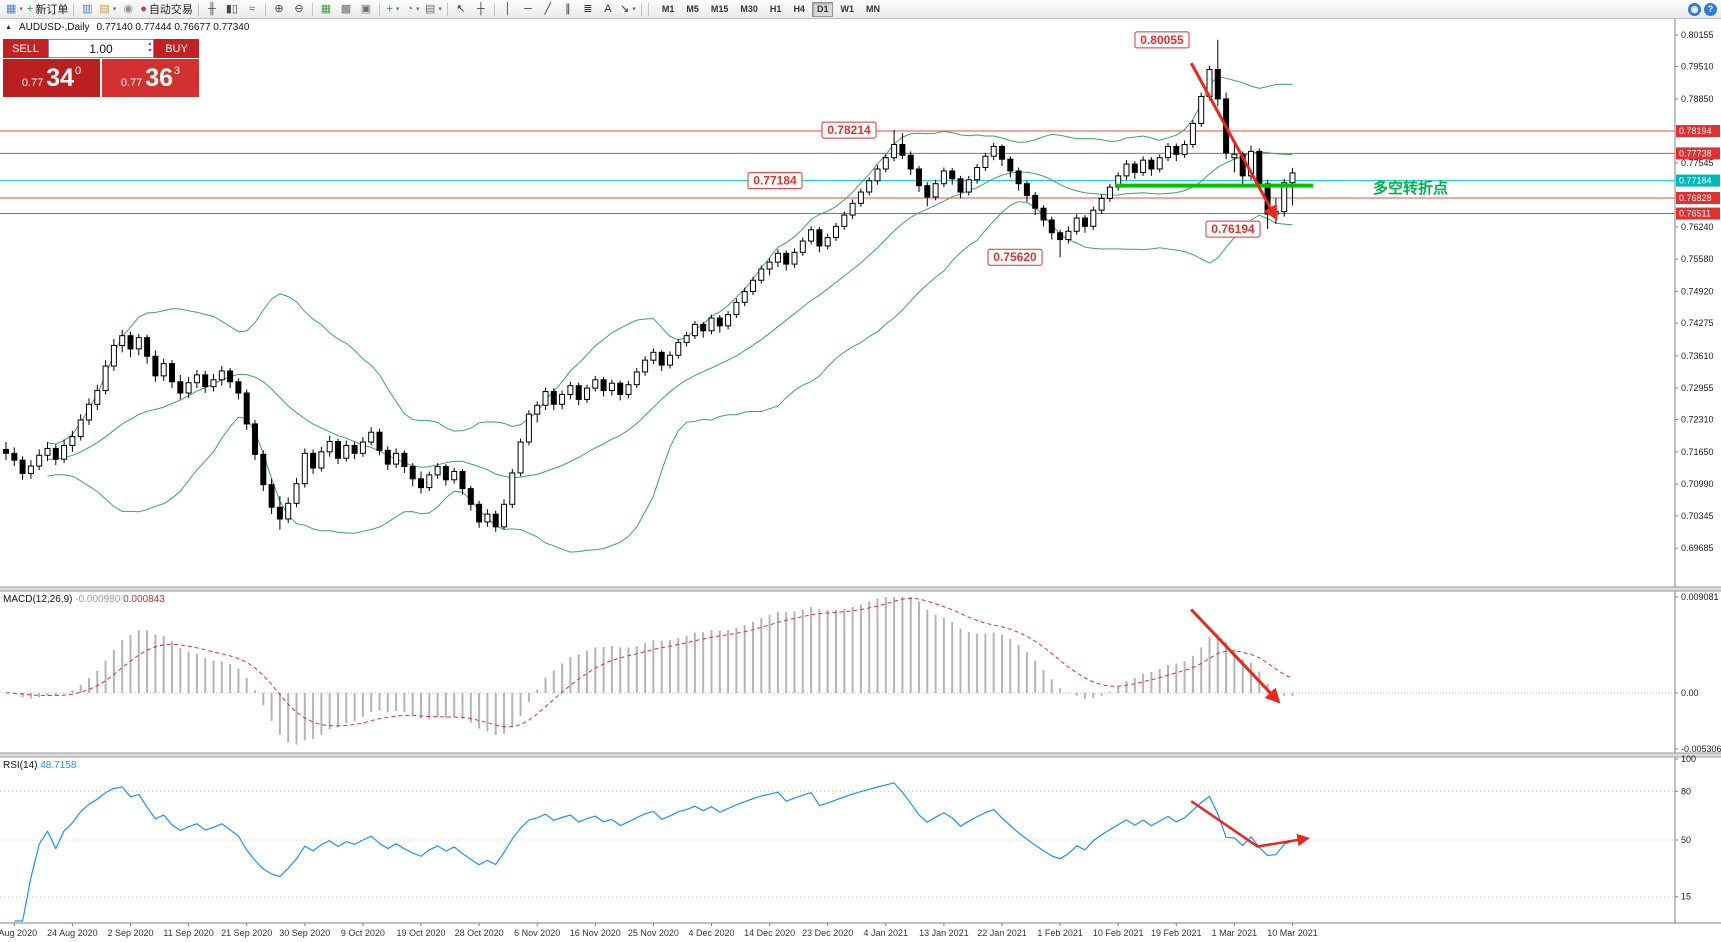 This screenshot has height=942, width=1721. What do you see at coordinates (433, 9) in the screenshot?
I see `templates-icon: ▤ ▾` at bounding box center [433, 9].